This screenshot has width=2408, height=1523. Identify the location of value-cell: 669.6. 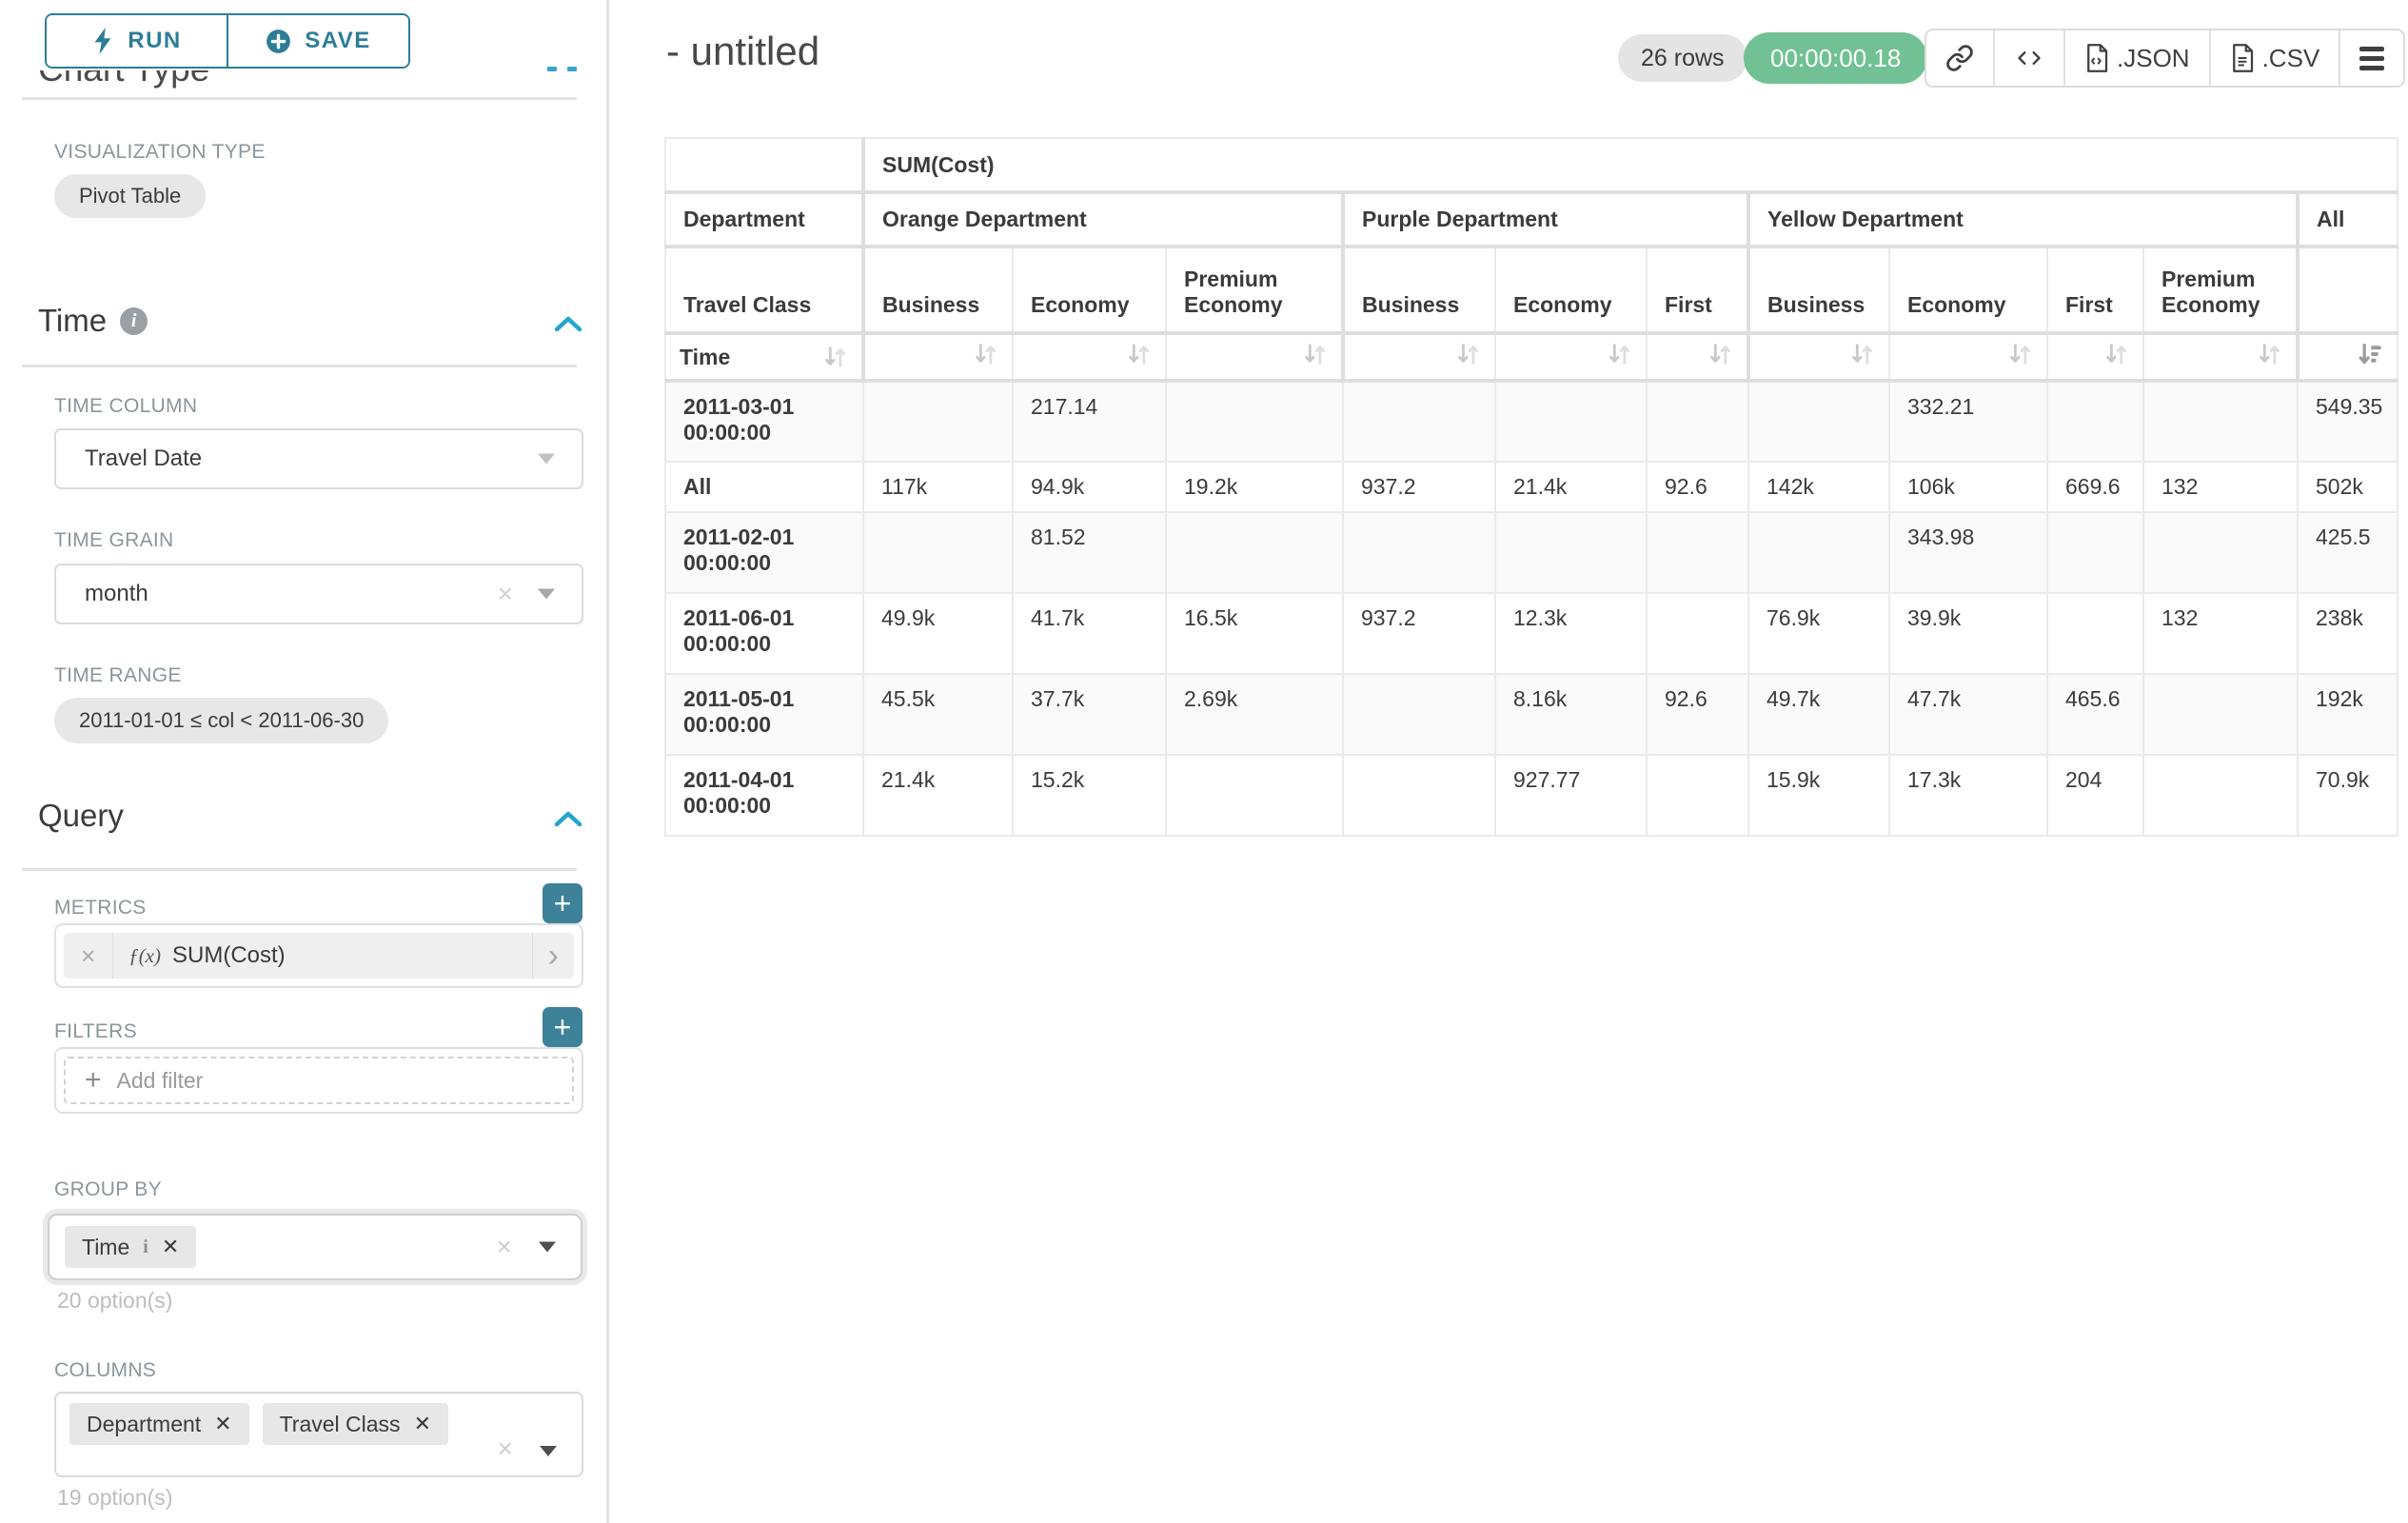
(2095, 487).